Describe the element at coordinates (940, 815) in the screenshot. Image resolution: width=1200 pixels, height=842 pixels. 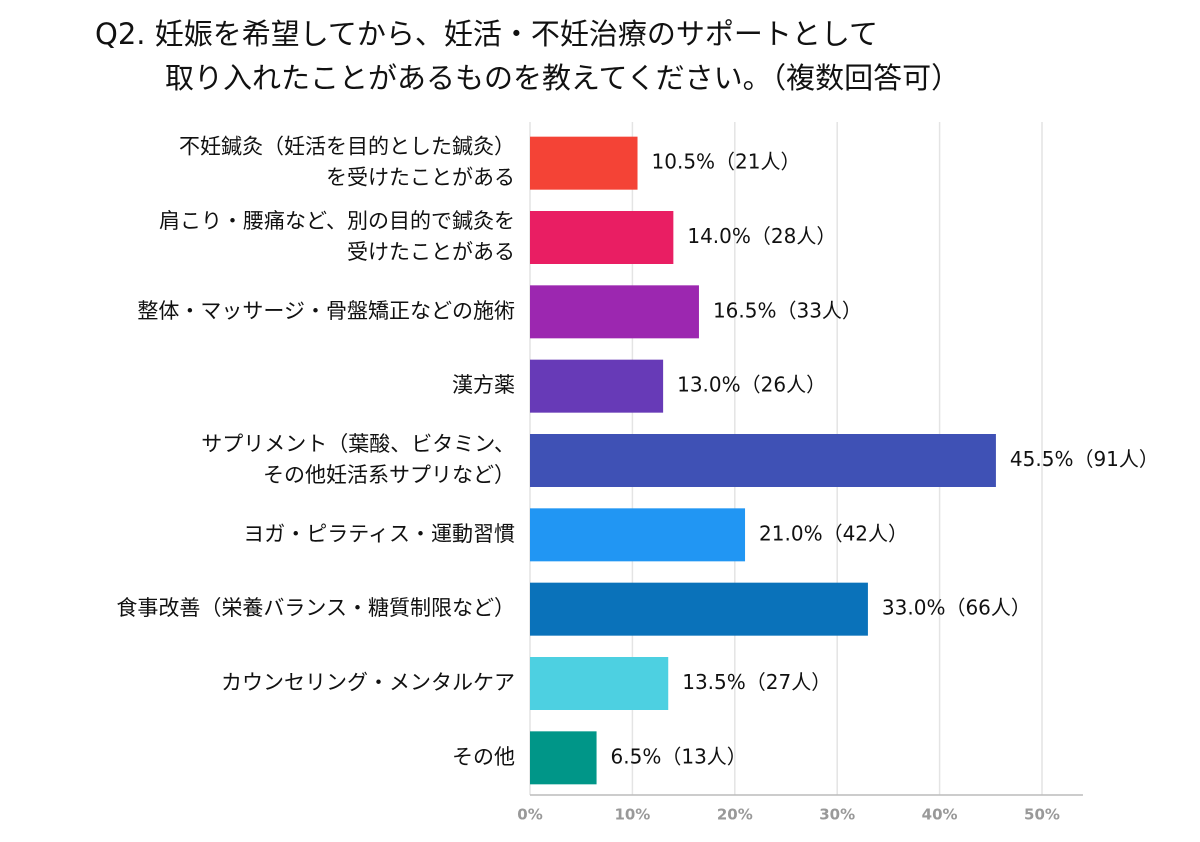
I see `x-tick-label: 40%` at that location.